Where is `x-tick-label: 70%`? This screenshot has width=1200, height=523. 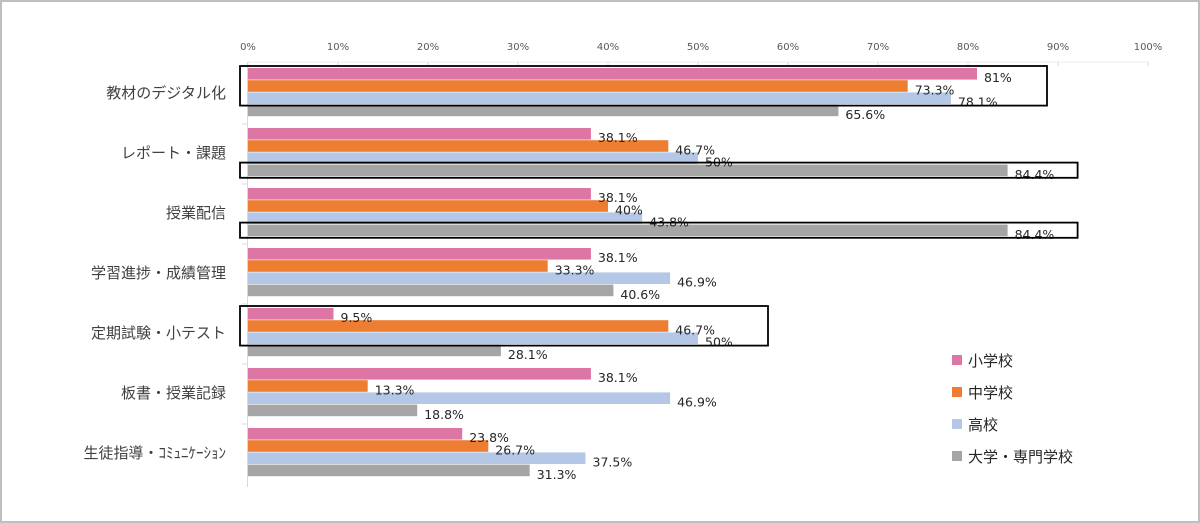 x-tick-label: 70% is located at coordinates (878, 47).